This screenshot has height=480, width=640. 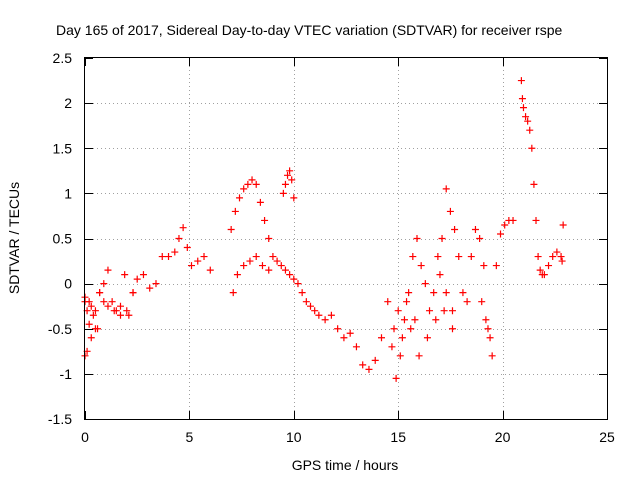 What do you see at coordinates (607, 437) in the screenshot?
I see `x-tick-label: 25` at bounding box center [607, 437].